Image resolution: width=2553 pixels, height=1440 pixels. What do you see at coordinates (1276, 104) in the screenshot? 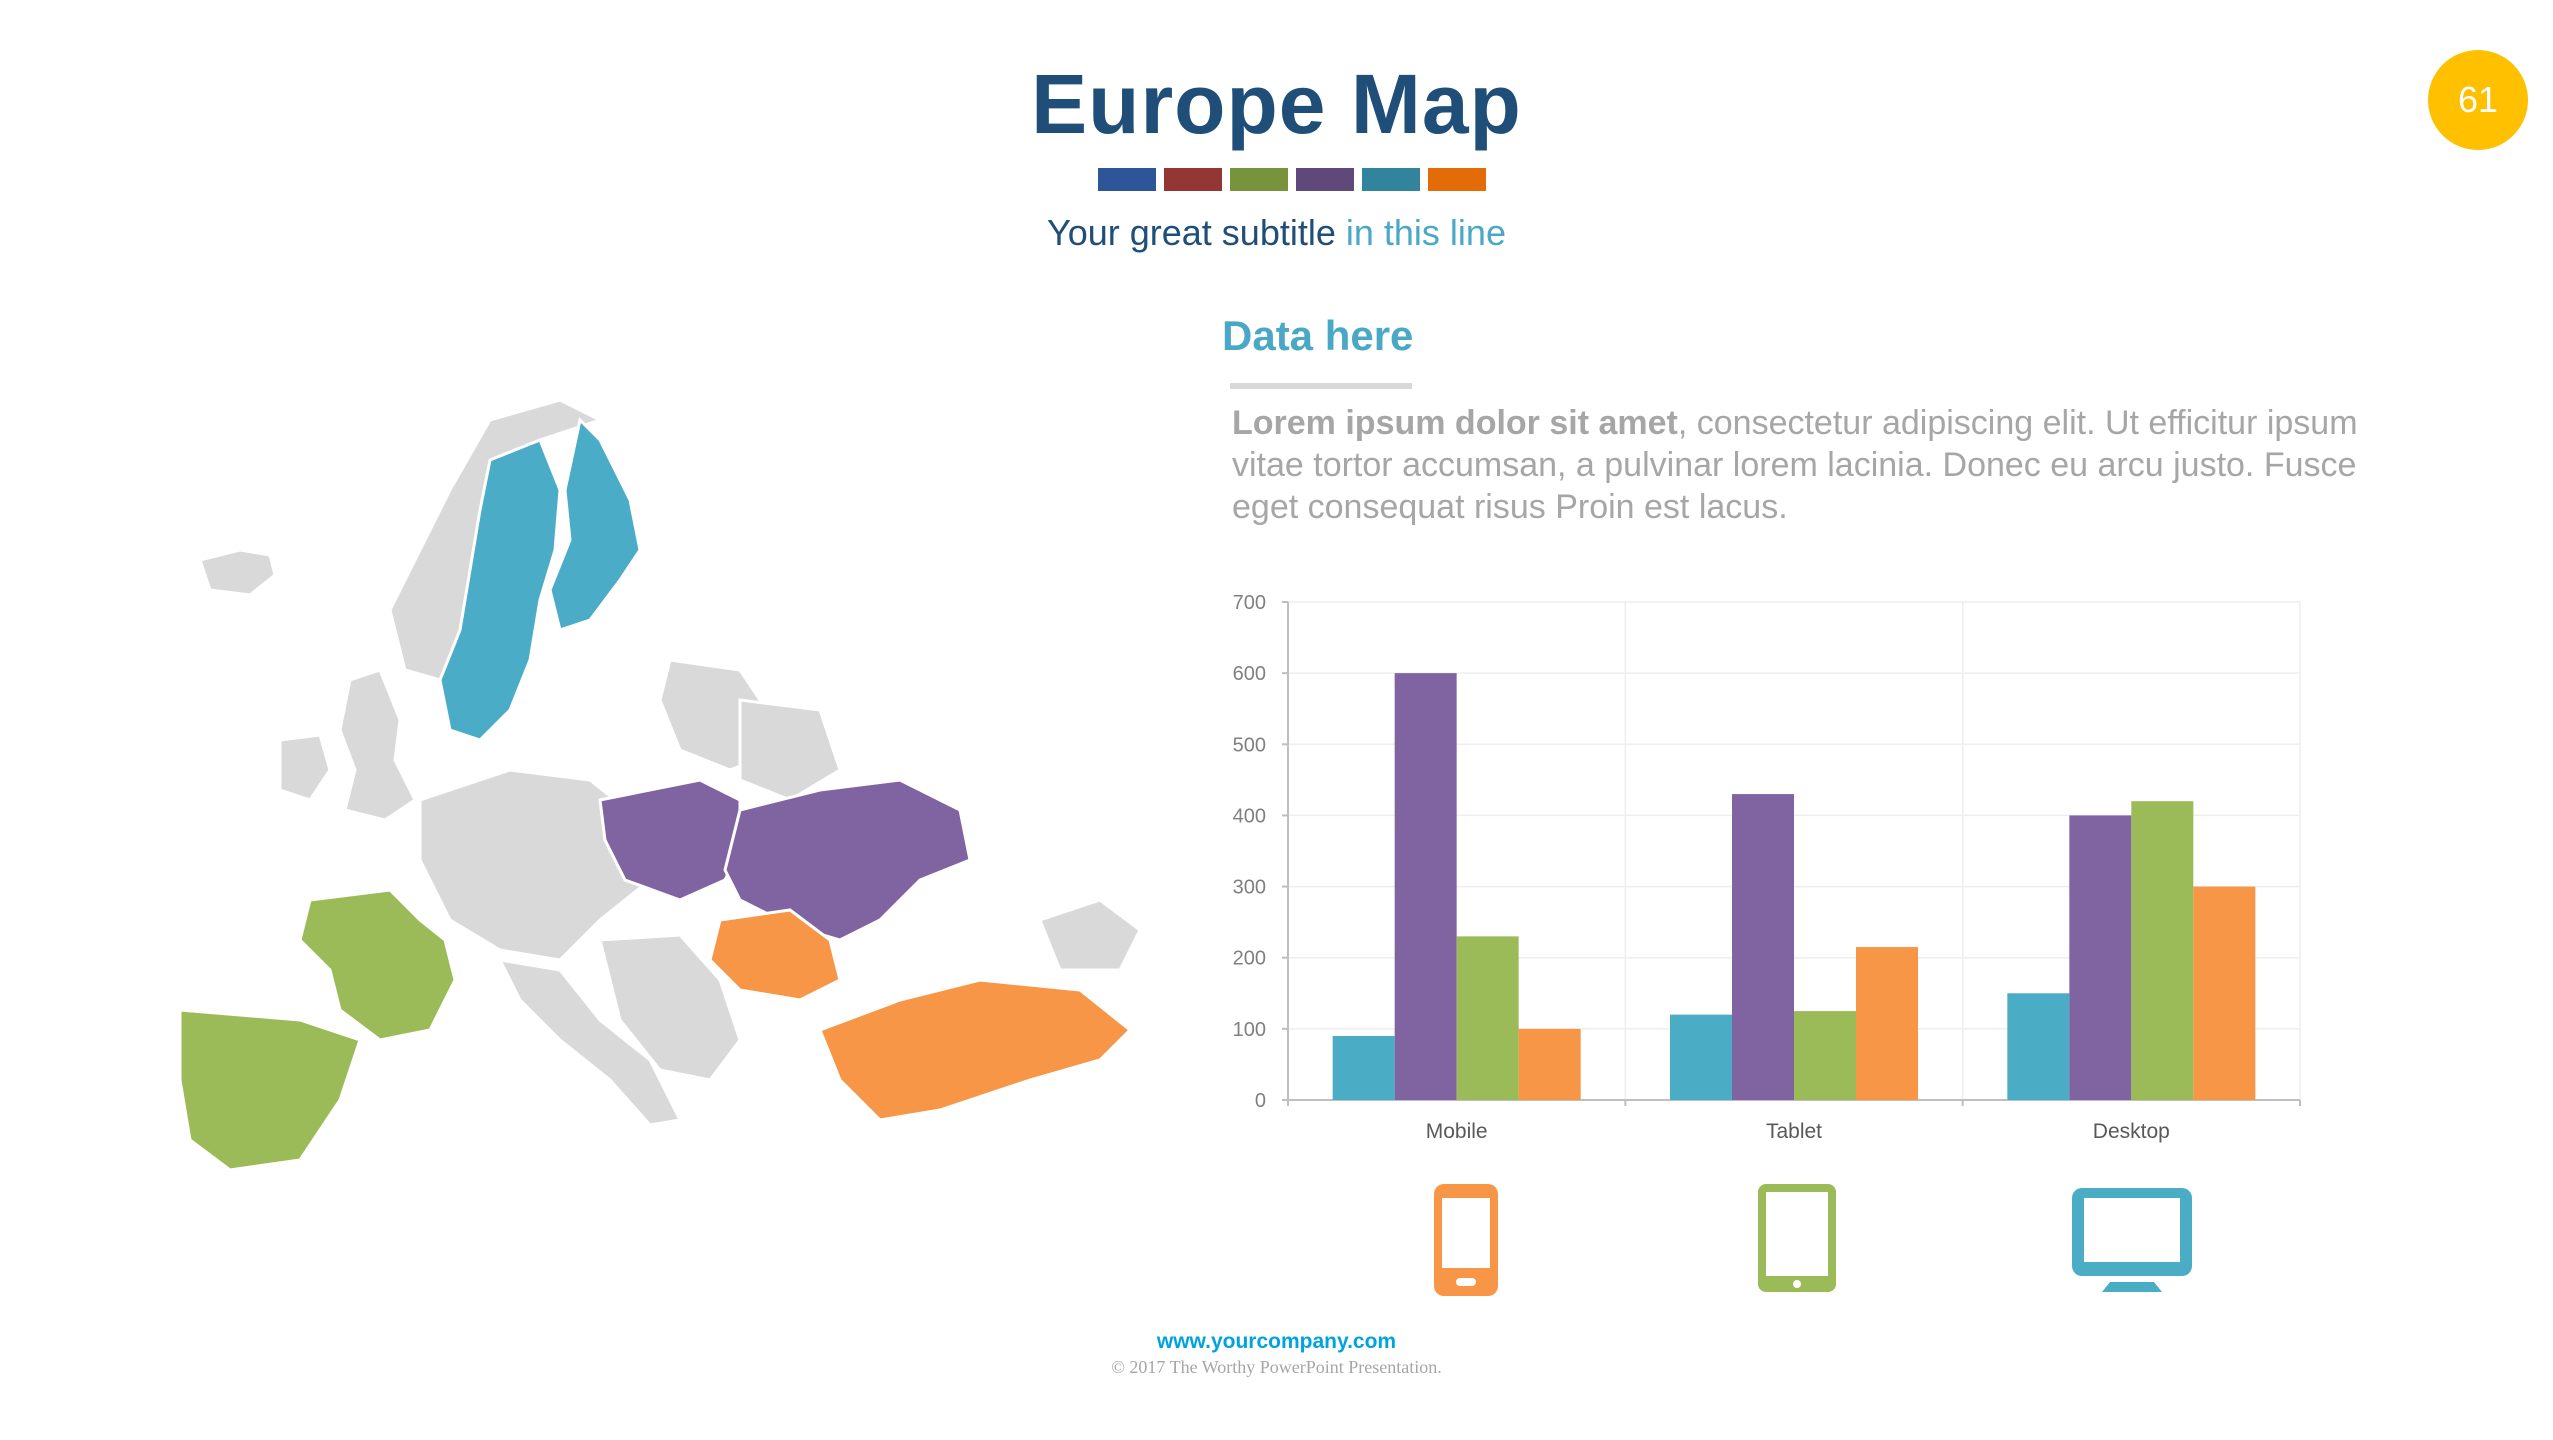
I see `page-title: Europe Map` at bounding box center [1276, 104].